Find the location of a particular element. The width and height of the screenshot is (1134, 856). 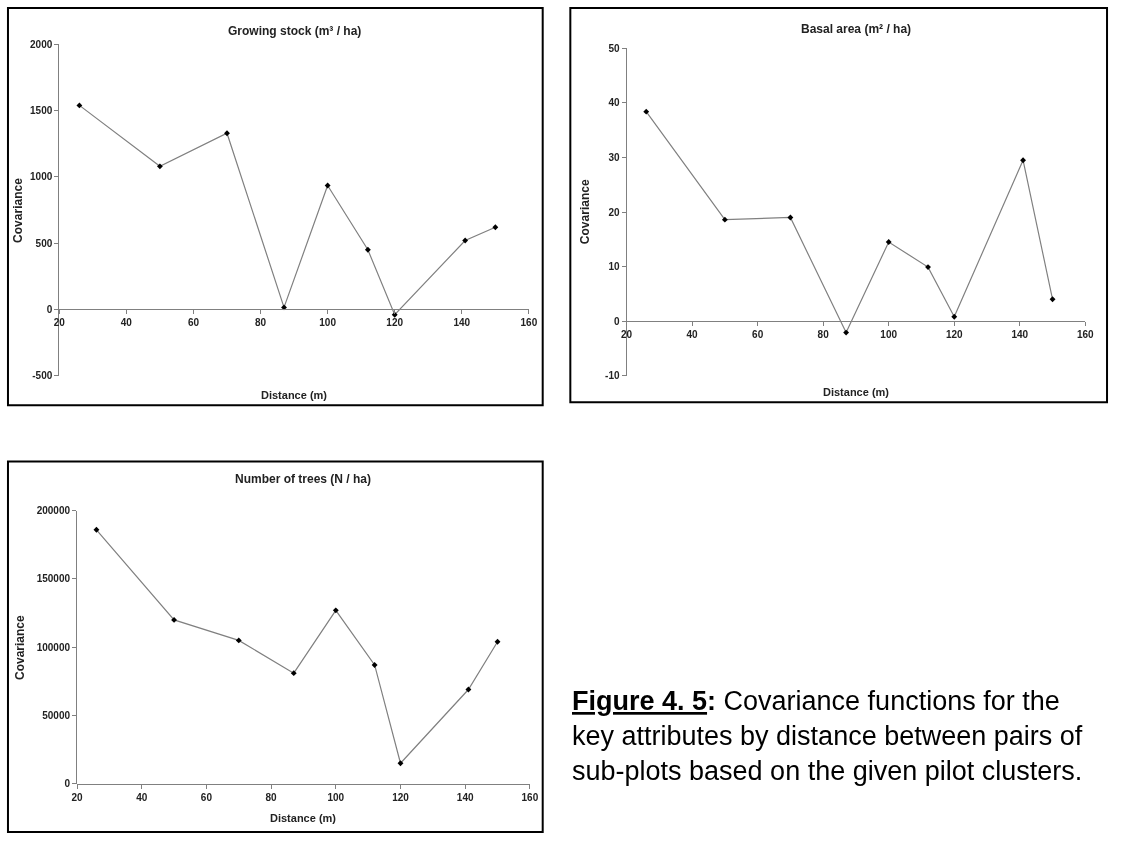

caption: Figure 4. 5: Covariance functions for the key attributes by distance between pairs of sub-plots based on the given pilot clusters. is located at coordinates (827, 736).